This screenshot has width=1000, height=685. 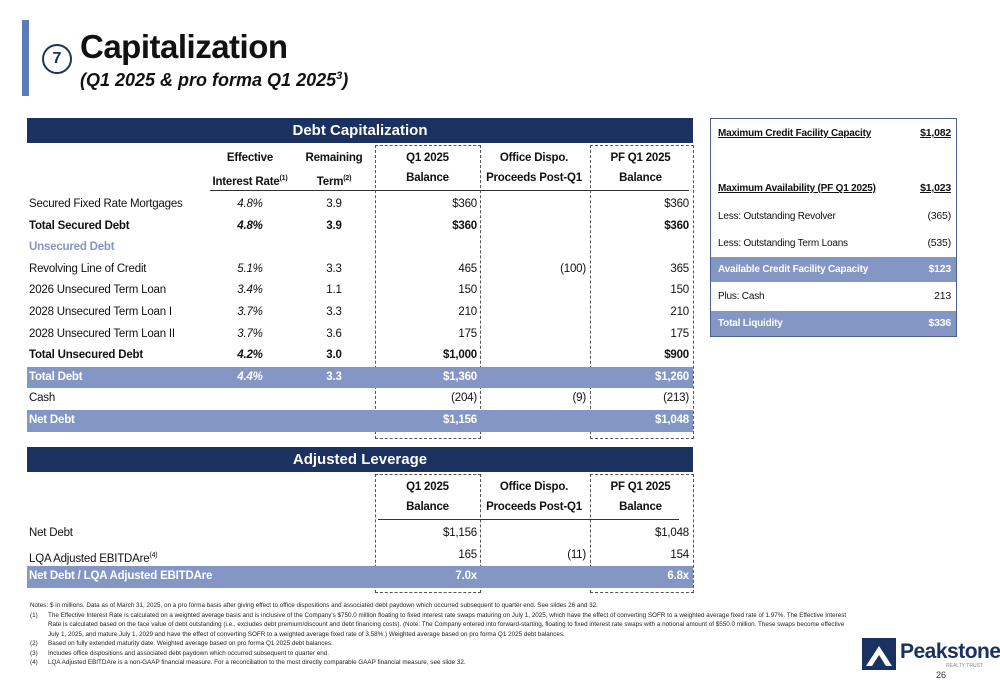 I want to click on column-header: Effective, so click(x=250, y=158).